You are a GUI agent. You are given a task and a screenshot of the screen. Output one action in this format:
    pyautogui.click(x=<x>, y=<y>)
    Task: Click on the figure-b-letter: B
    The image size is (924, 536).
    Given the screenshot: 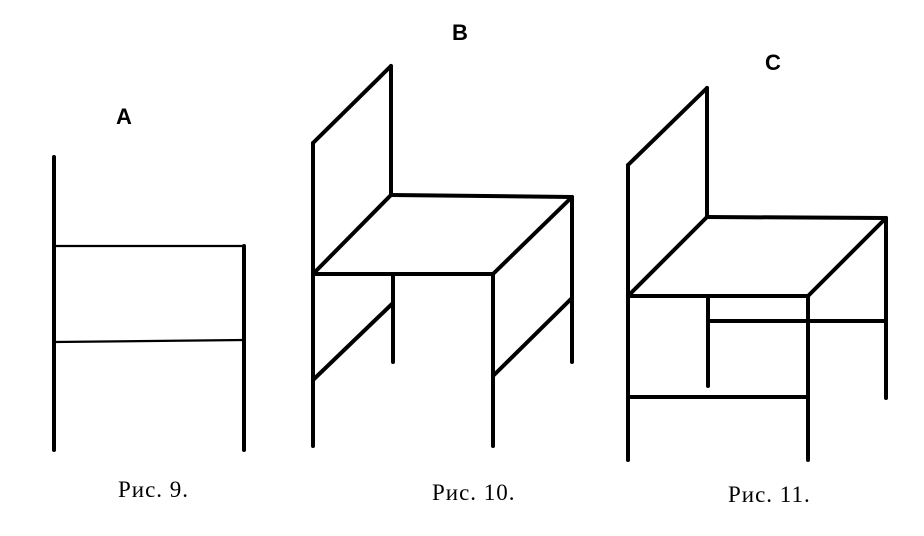 What is the action you would take?
    pyautogui.click(x=460, y=32)
    